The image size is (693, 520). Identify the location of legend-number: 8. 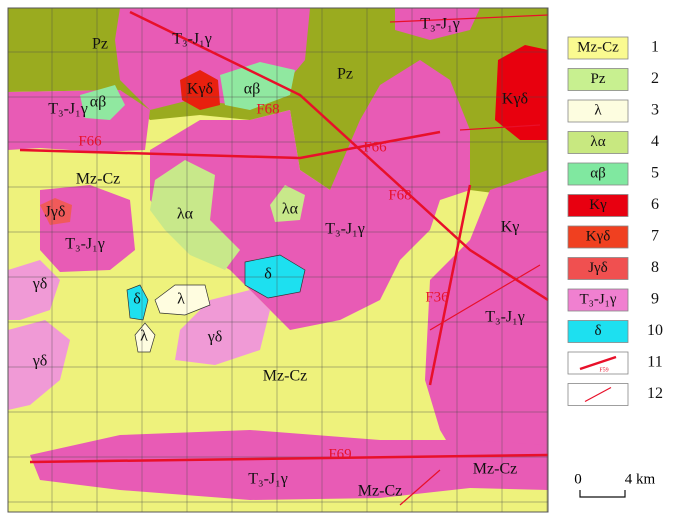
(655, 267).